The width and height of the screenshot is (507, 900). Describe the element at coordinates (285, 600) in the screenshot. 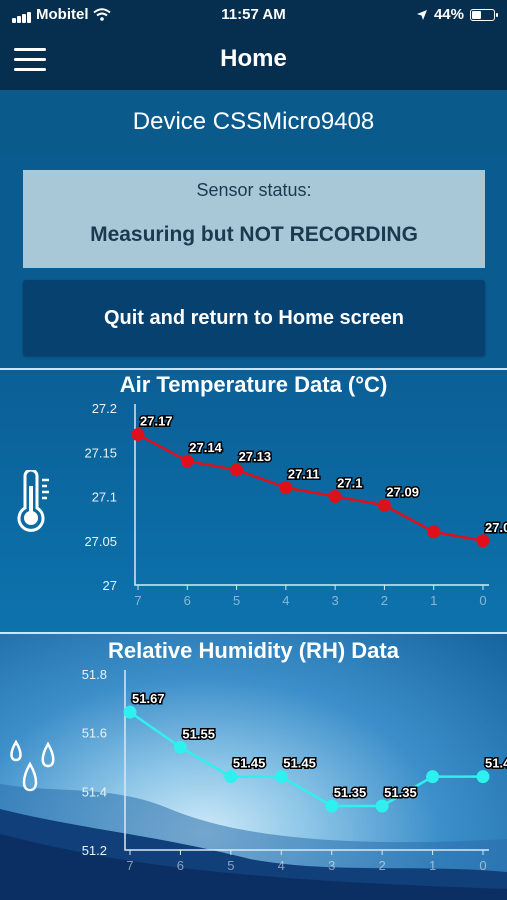

I see `temperature-x-tick: 4` at that location.